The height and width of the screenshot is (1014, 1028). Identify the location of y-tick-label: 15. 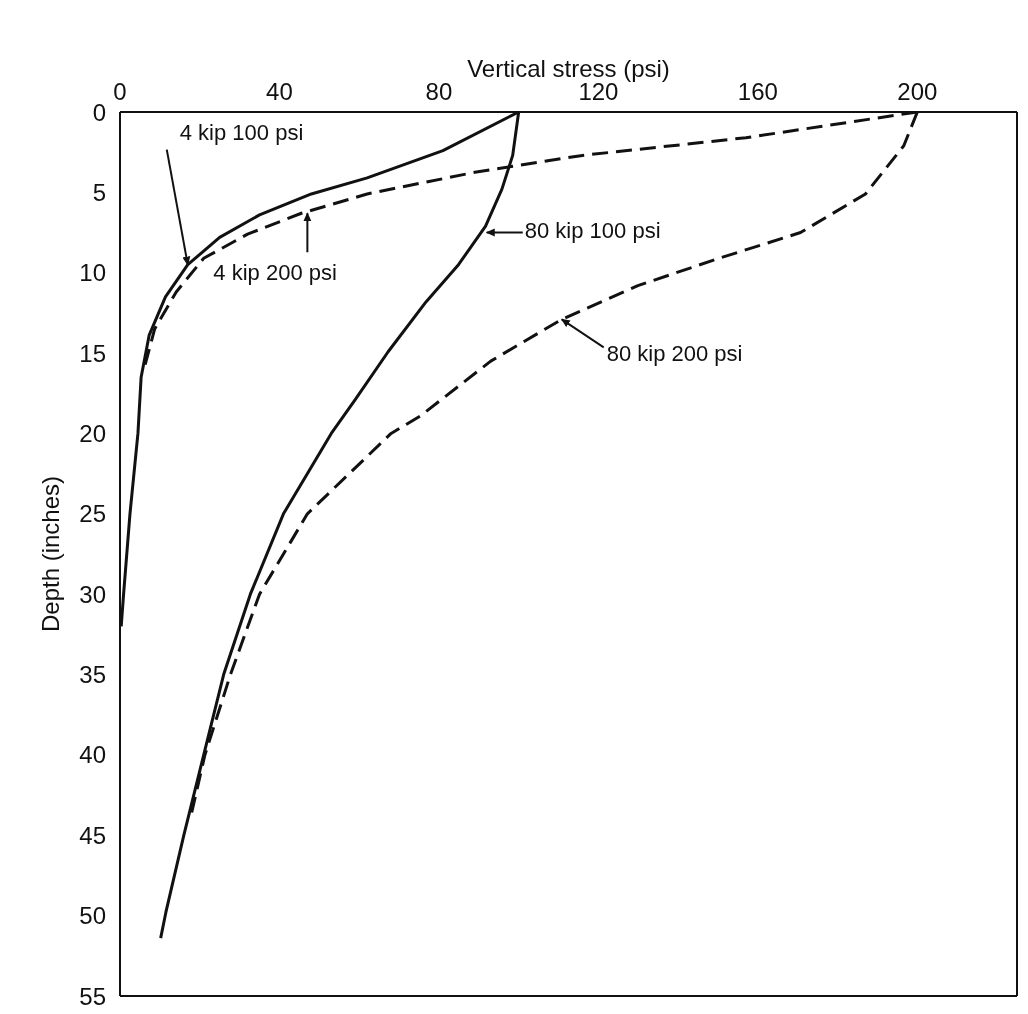
(92, 353).